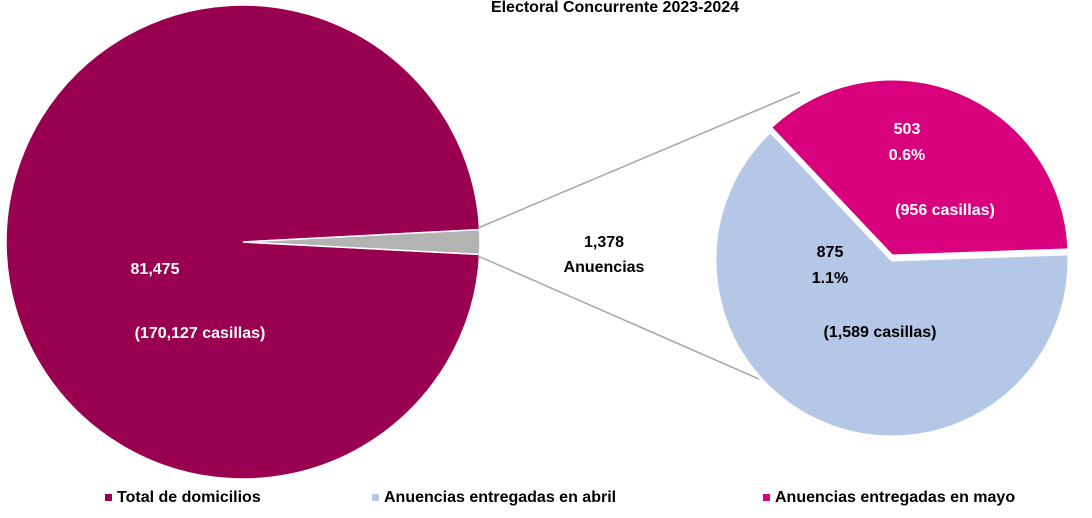 Image resolution: width=1092 pixels, height=518 pixels. What do you see at coordinates (830, 278) in the screenshot?
I see `data-label: 1.1%` at bounding box center [830, 278].